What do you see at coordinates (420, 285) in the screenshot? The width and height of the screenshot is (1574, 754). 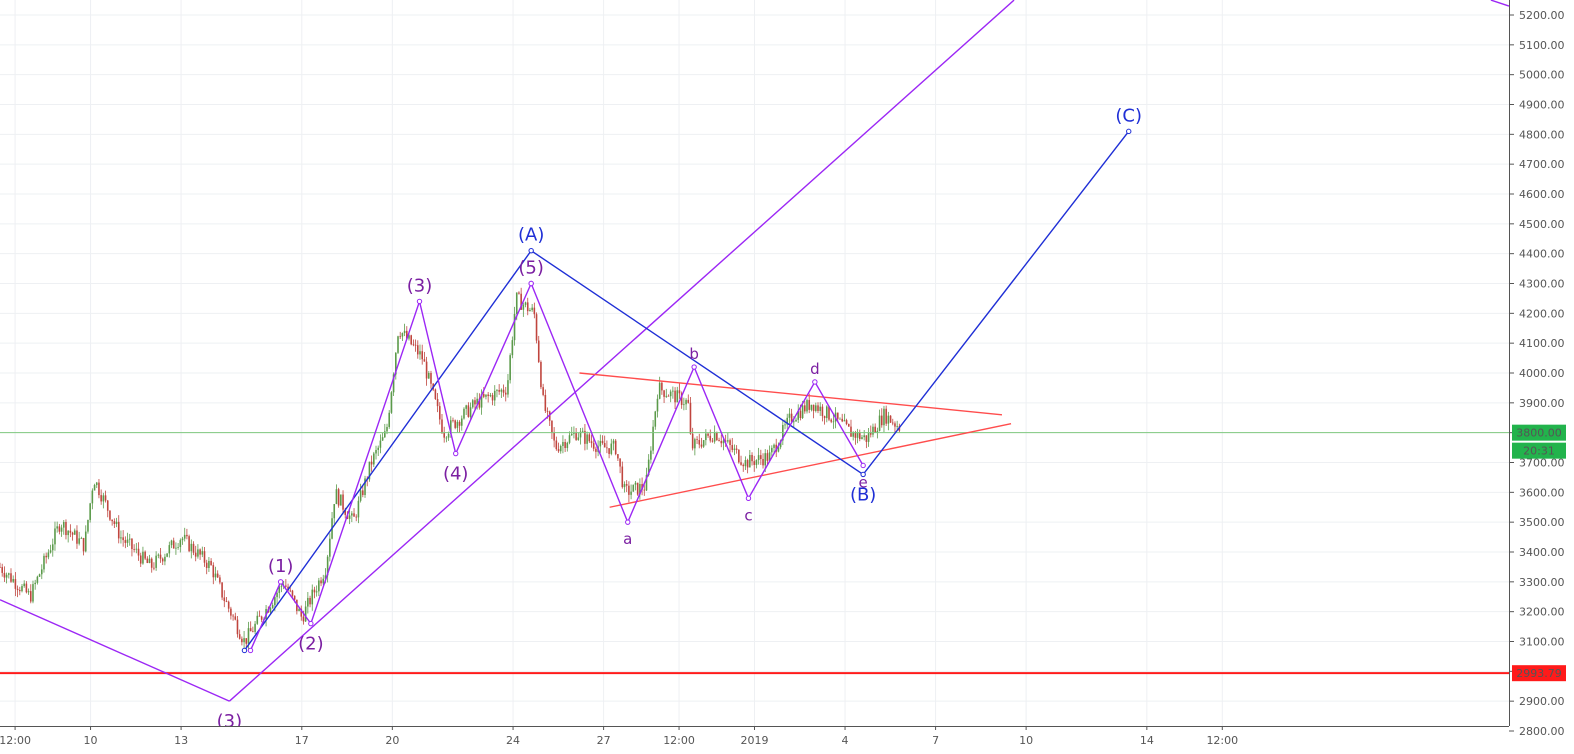 I see `wave-label: (3)` at bounding box center [420, 285].